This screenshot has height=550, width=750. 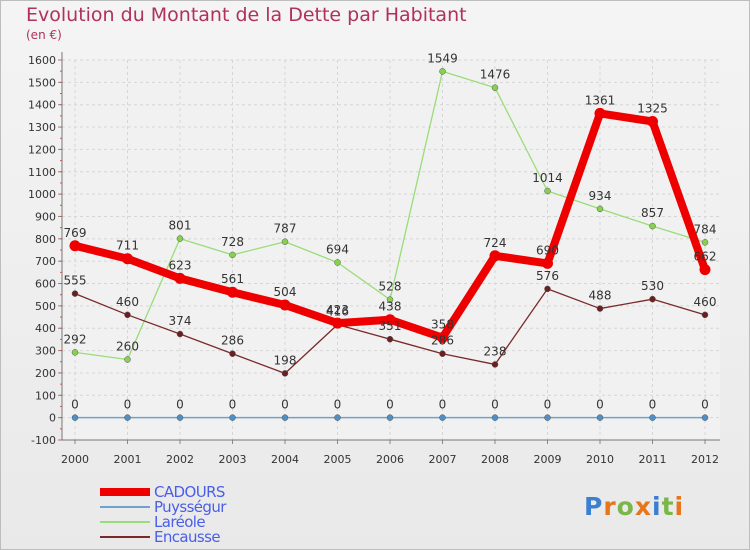 I want to click on legend-label-lareole: Laréole, so click(x=180, y=522).